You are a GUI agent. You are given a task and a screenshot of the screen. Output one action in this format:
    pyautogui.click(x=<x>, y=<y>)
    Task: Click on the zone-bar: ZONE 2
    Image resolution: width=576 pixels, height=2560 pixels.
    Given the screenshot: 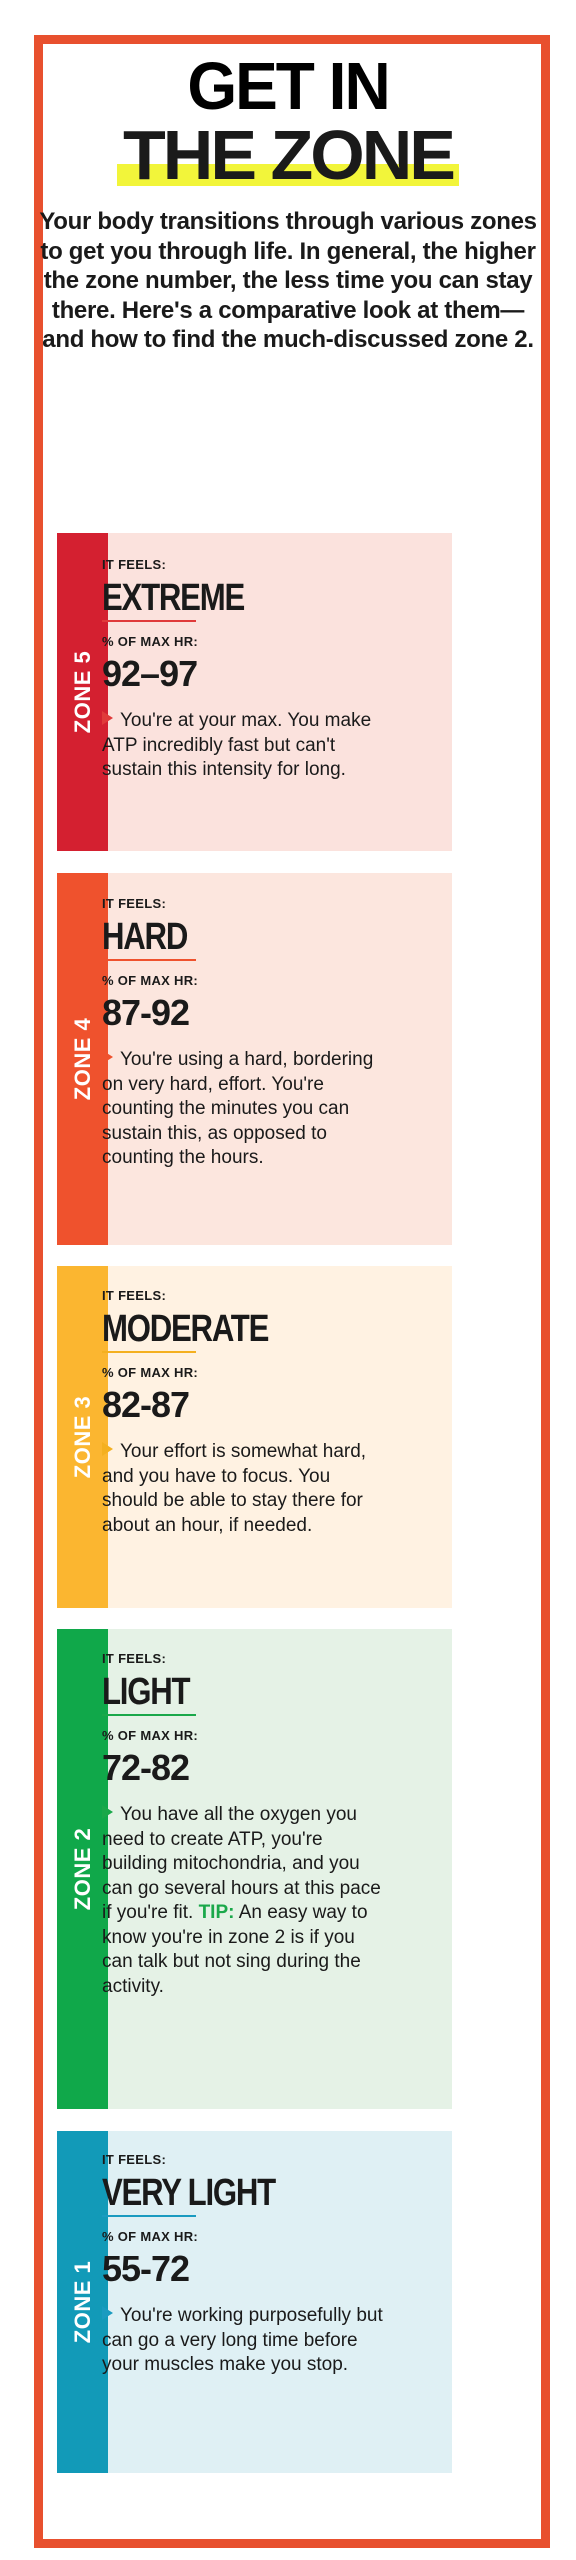 What is the action you would take?
    pyautogui.click(x=82, y=1869)
    